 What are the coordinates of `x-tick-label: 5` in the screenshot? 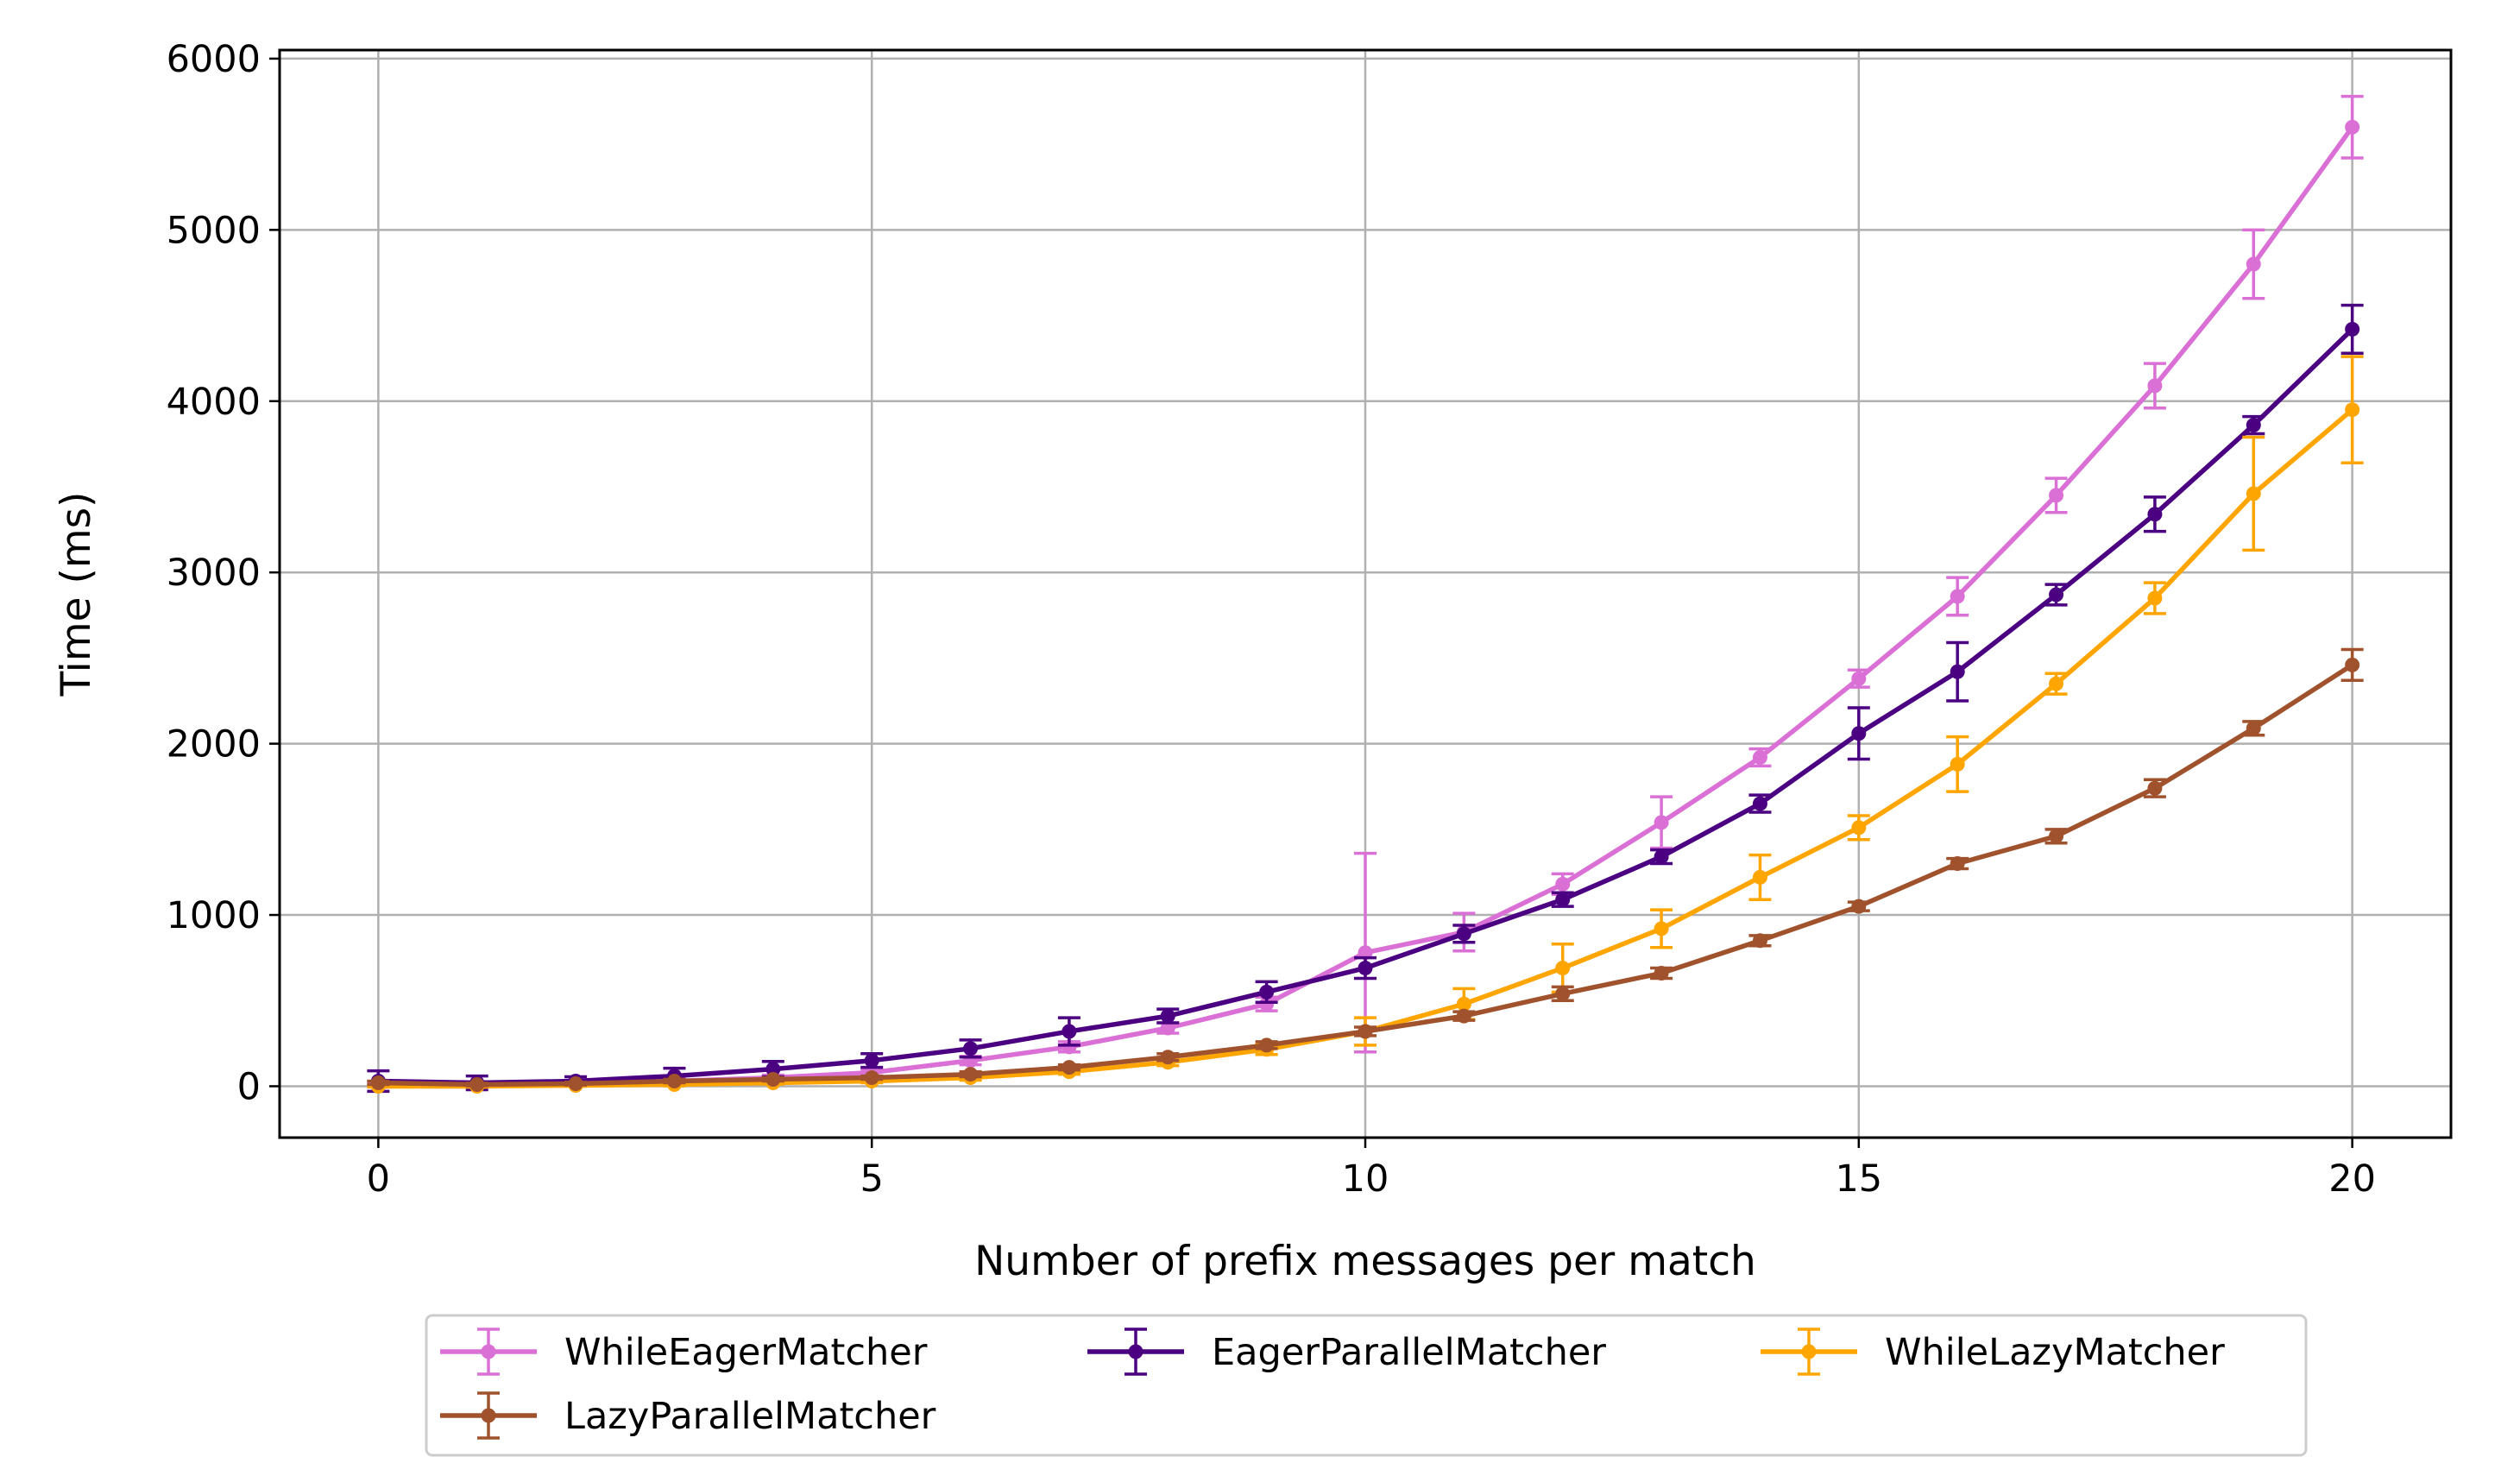 It's located at (872, 1179).